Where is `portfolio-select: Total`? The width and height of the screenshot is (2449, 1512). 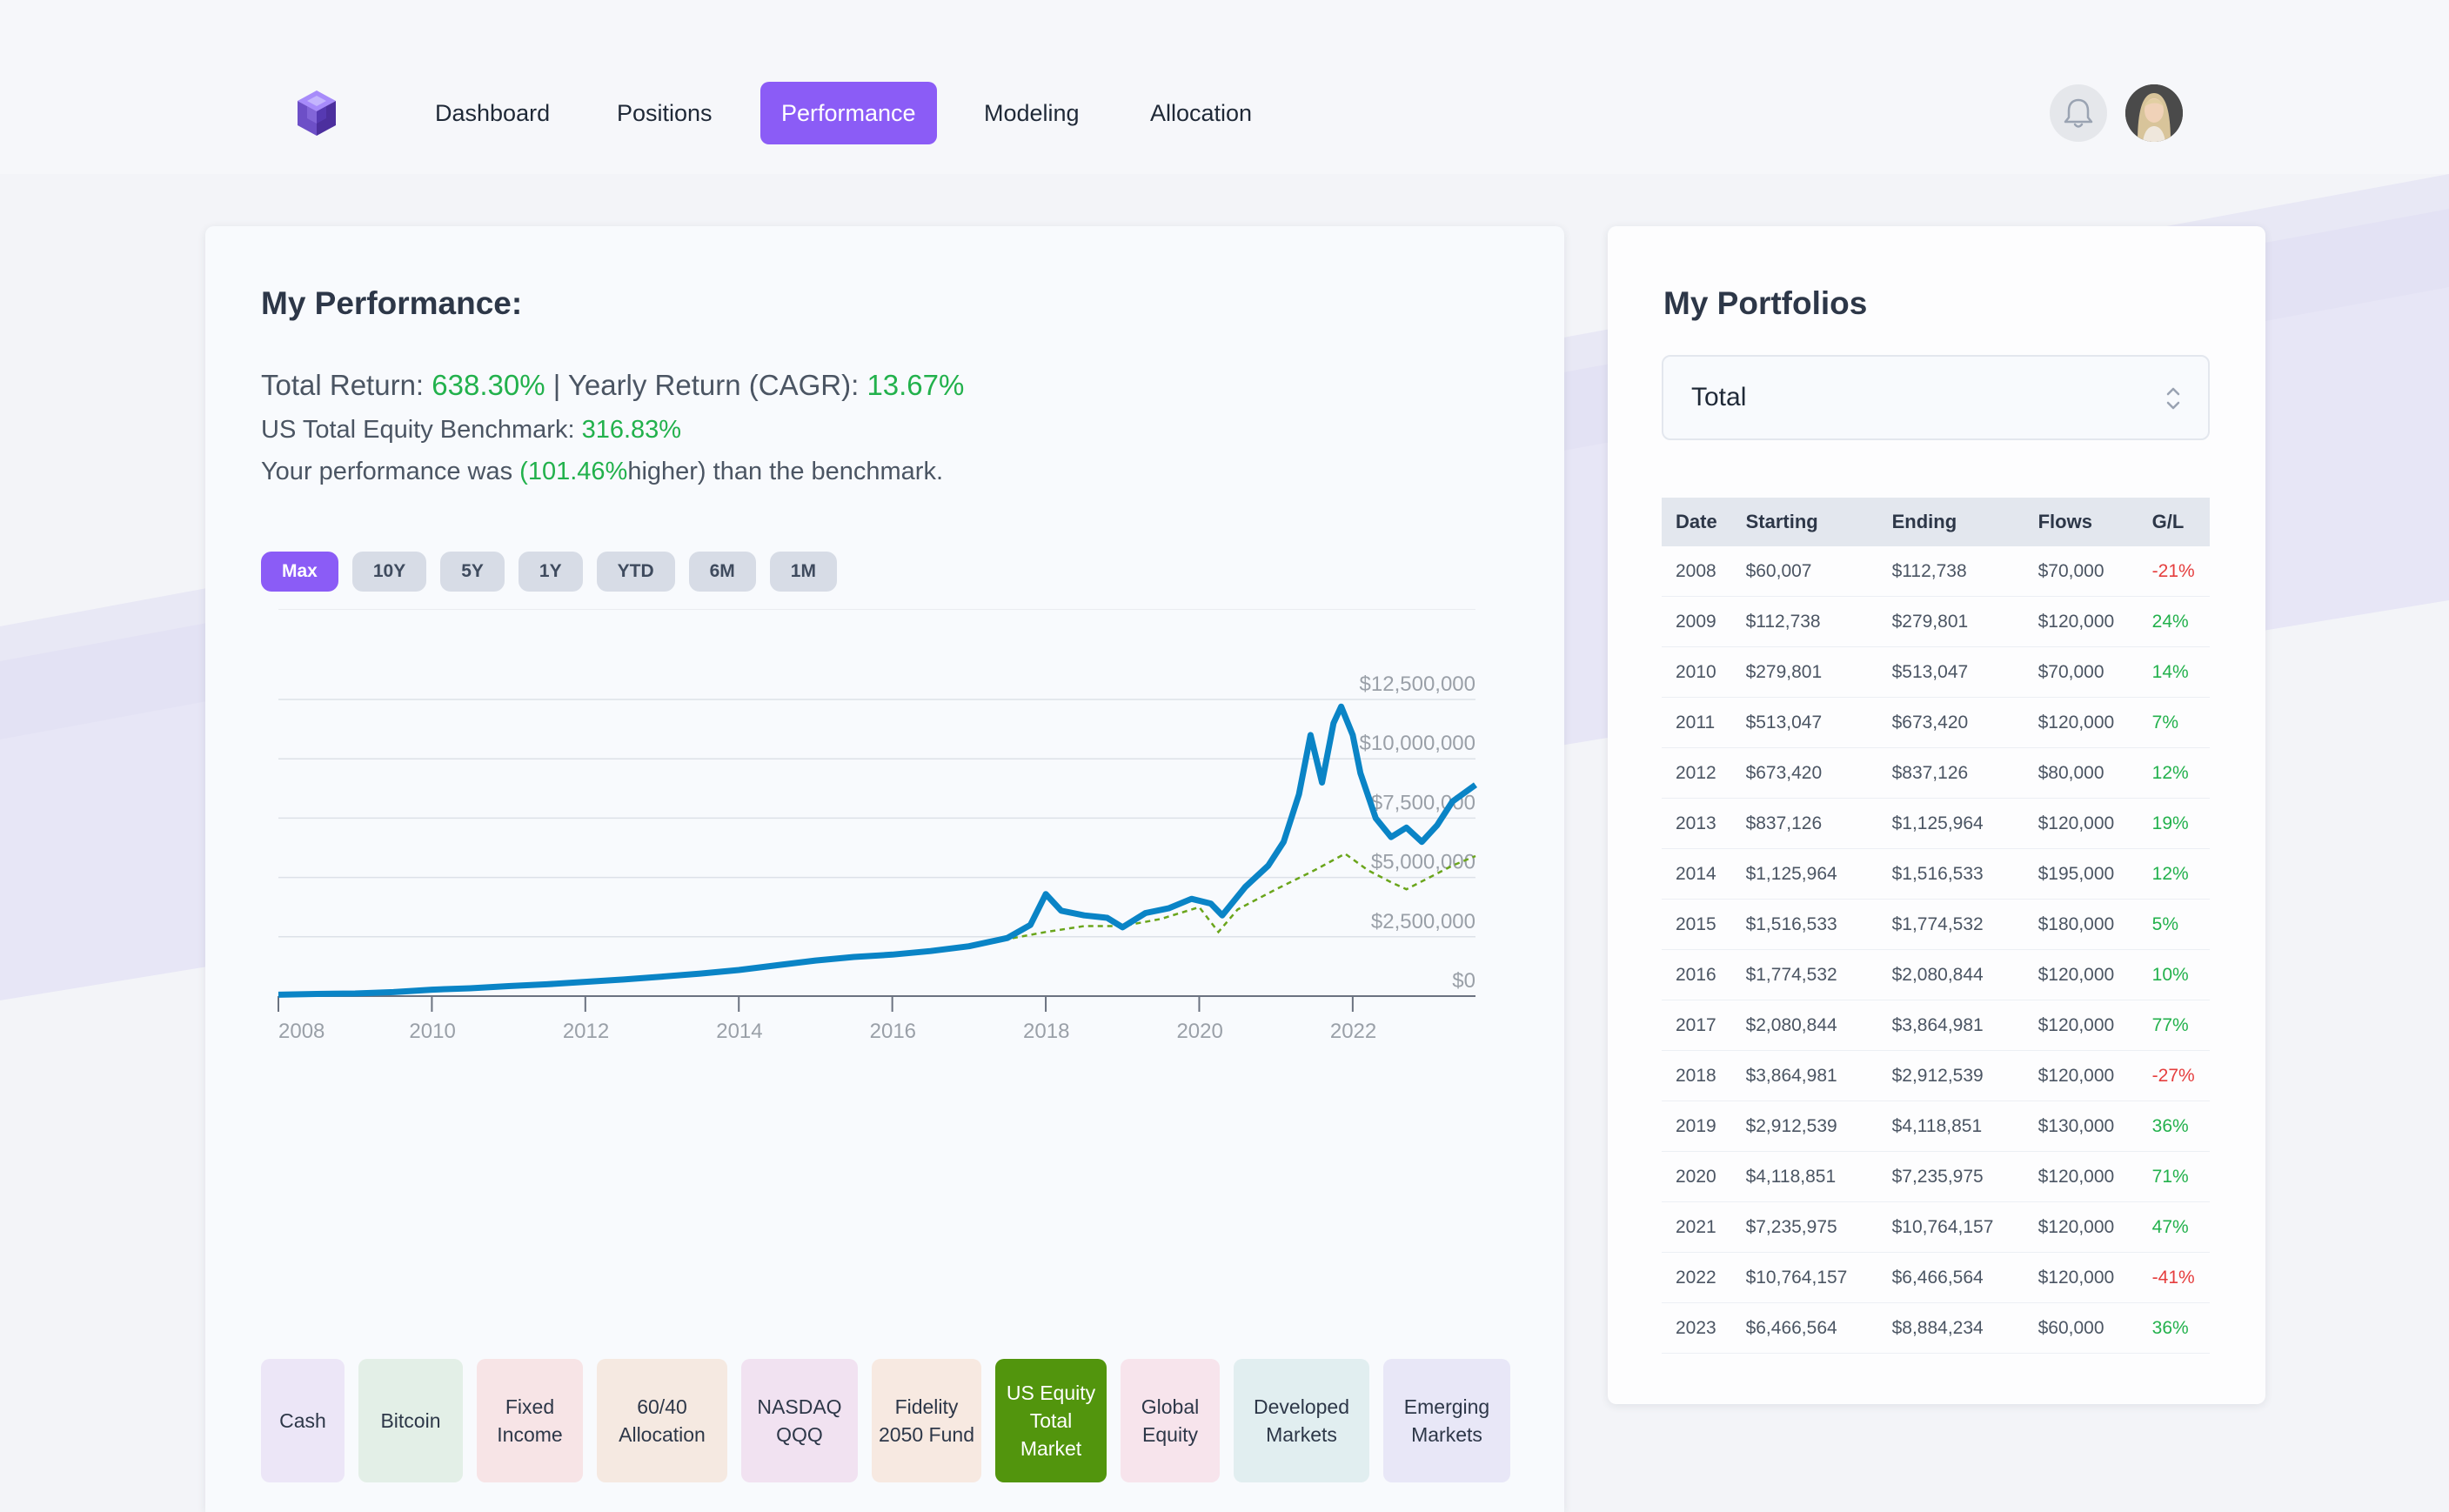 portfolio-select: Total is located at coordinates (1936, 398).